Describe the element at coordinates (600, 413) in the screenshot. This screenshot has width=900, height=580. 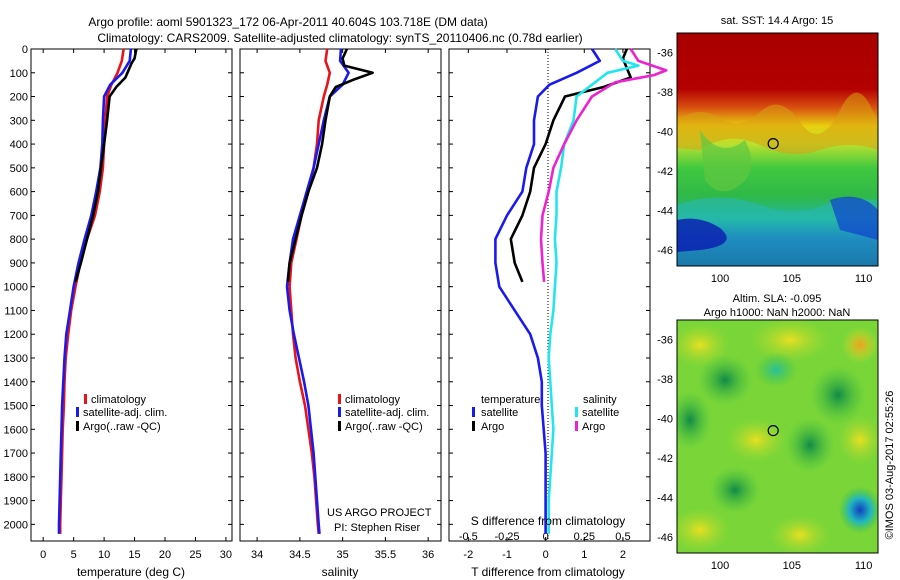
I see `legend-label-s-satellite: satellite` at that location.